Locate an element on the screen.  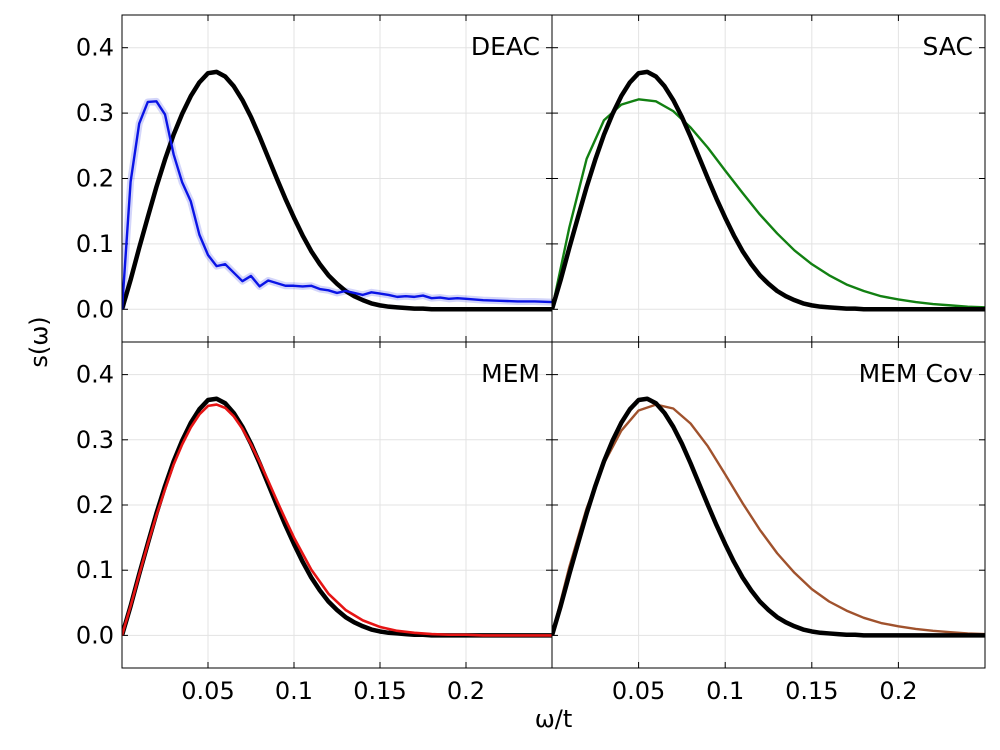
panel-label-deac: DEAC is located at coordinates (505, 46).